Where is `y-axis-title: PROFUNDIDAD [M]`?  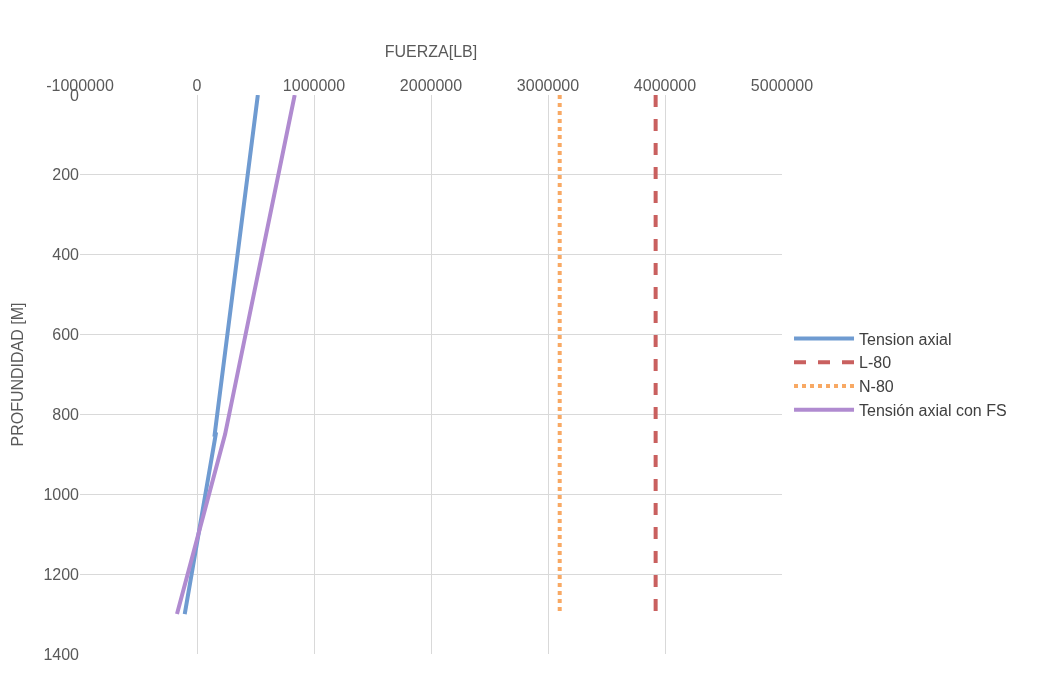 y-axis-title: PROFUNDIDAD [M] is located at coordinates (18, 374).